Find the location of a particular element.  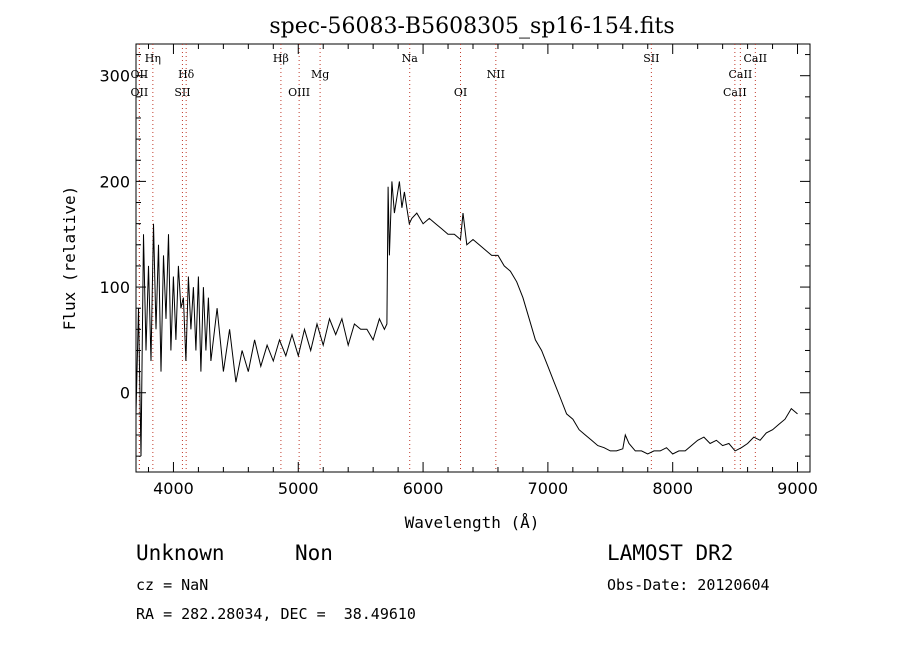

x-tick-label: 7000 is located at coordinates (548, 488).